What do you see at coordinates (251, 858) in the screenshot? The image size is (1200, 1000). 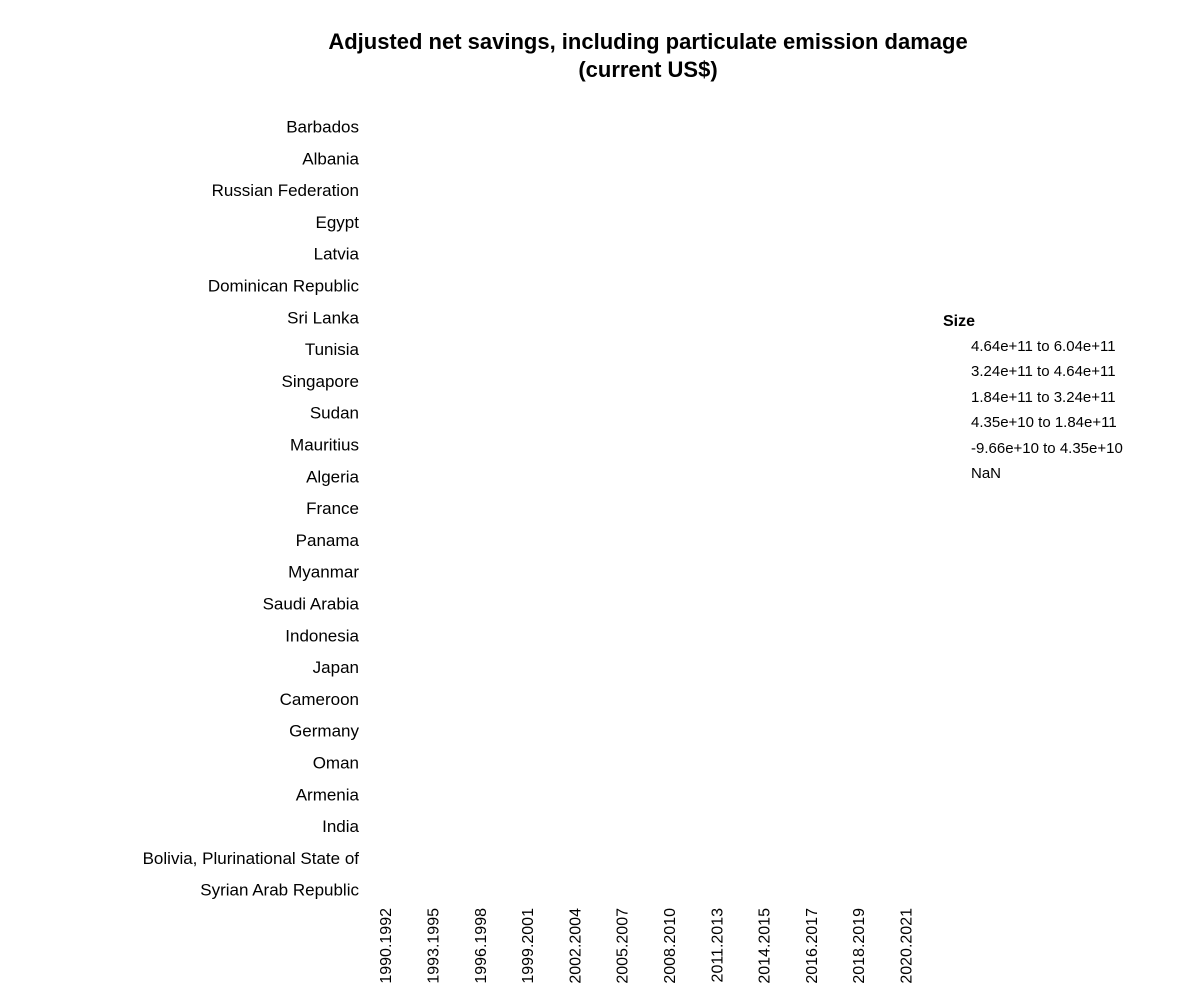 I see `y-tick-label: Bolivia, Plurinational State of` at bounding box center [251, 858].